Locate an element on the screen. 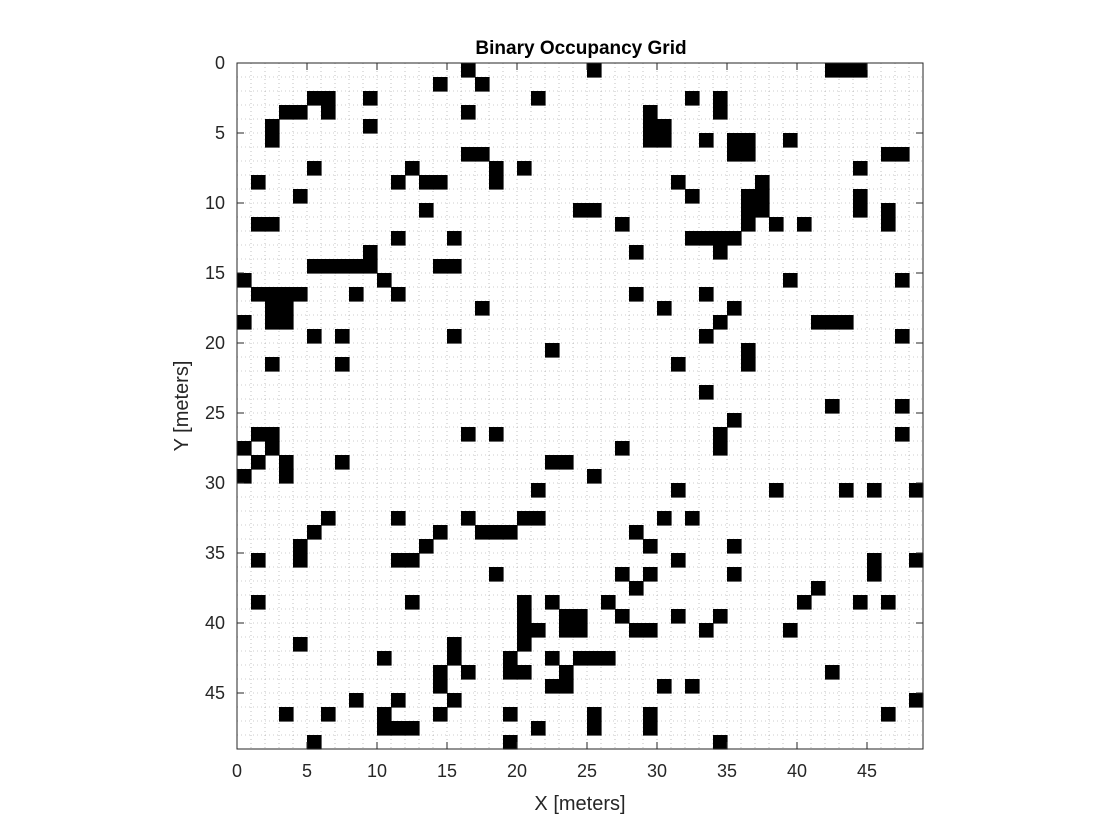 The width and height of the screenshot is (1120, 840). y-tick-label: 10 is located at coordinates (215, 203).